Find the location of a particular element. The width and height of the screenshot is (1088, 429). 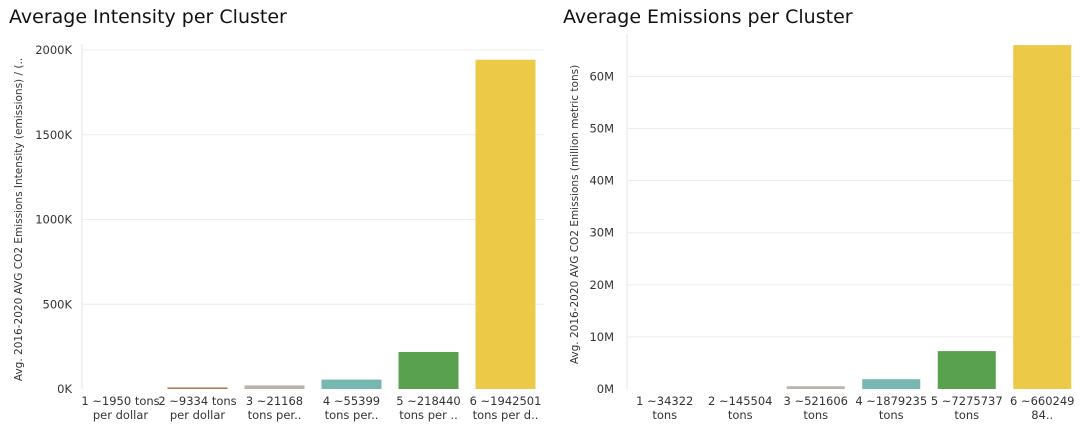

x-category-label: 2 ~145504 is located at coordinates (740, 401).